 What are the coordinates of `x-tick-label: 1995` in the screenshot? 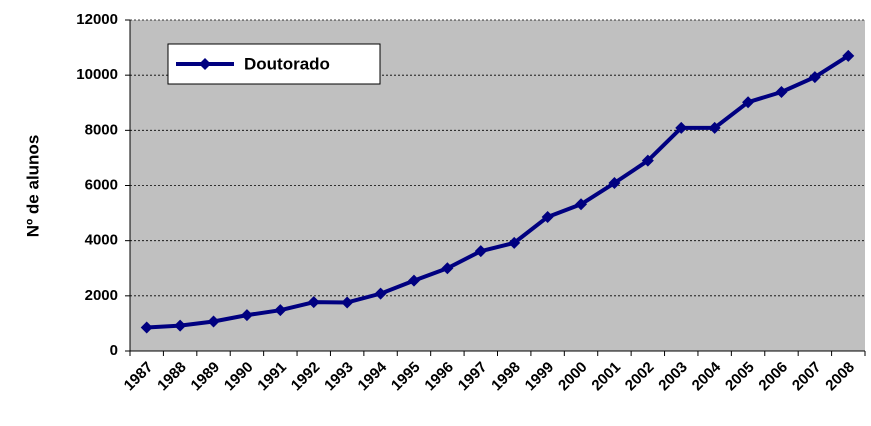 It's located at (406, 377).